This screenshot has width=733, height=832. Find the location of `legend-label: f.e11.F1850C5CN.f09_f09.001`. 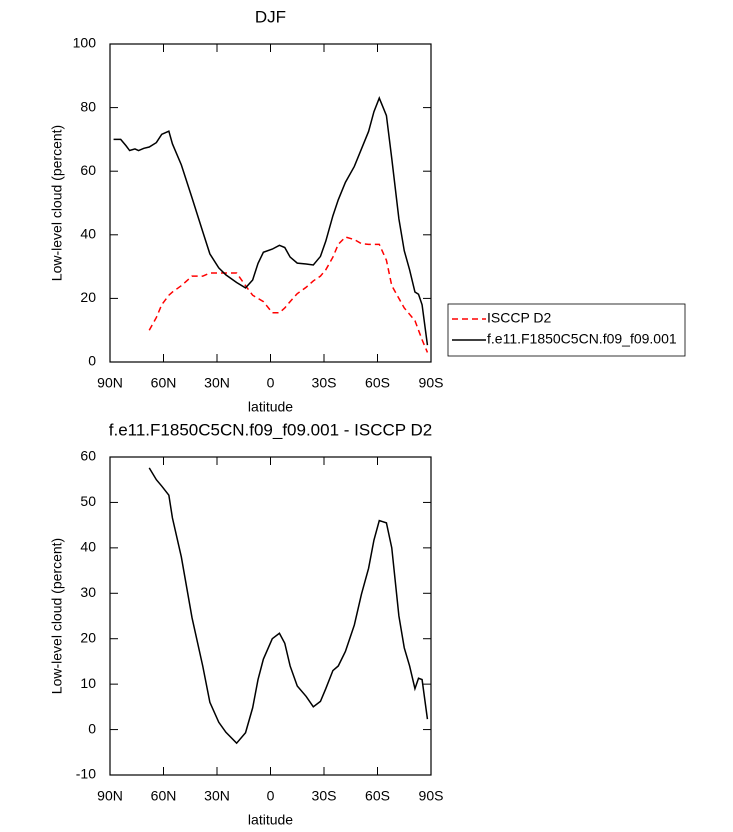

legend-label: f.e11.F1850C5CN.f09_f09.001 is located at coordinates (582, 339).